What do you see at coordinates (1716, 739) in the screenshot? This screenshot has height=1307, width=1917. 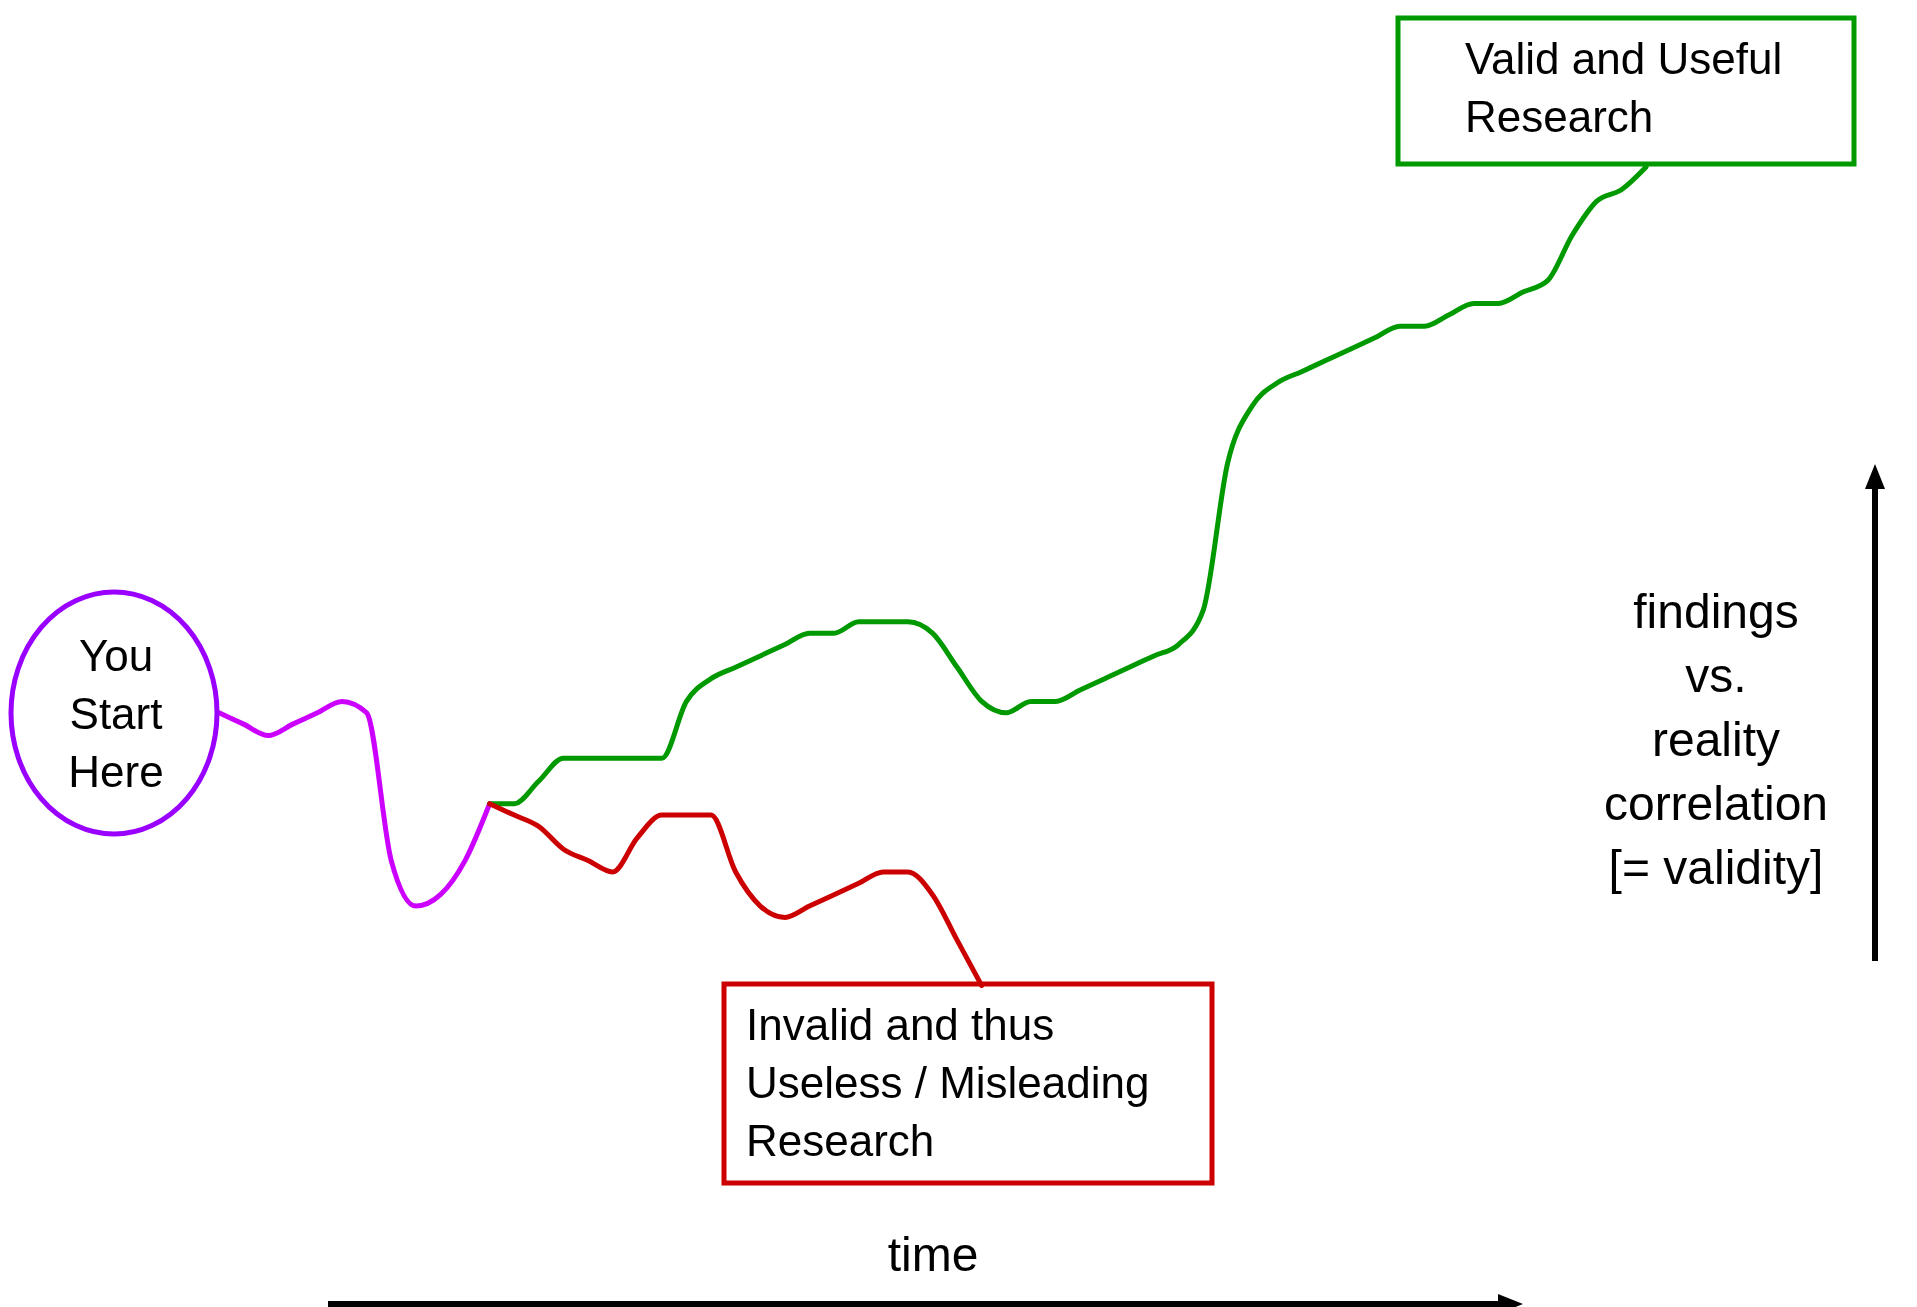 I see `y-axis-title: findings vs. reality correlation [= validity]` at bounding box center [1716, 739].